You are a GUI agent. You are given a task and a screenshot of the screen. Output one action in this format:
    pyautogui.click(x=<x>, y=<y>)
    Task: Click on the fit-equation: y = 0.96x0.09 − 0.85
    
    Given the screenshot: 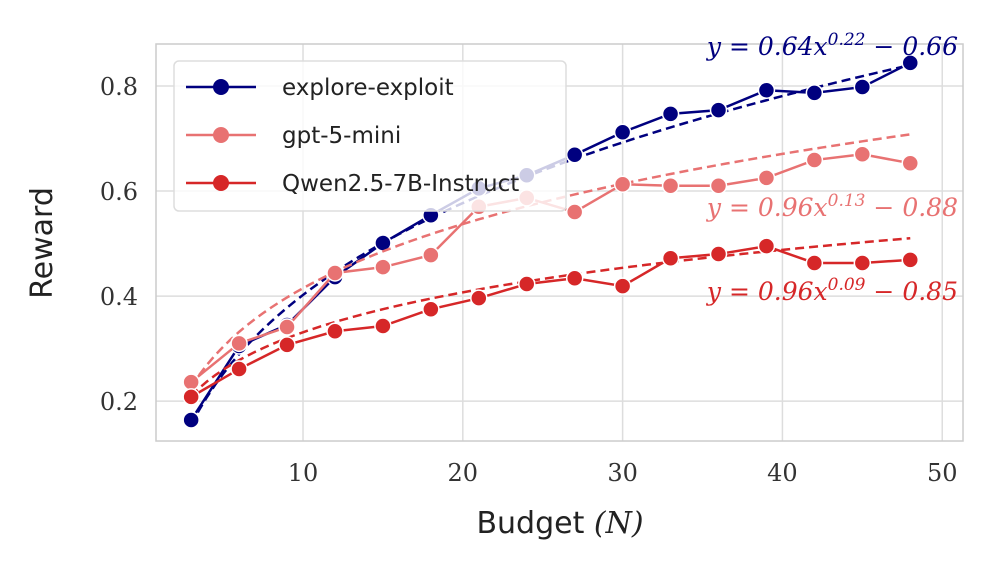 What is the action you would take?
    pyautogui.click(x=832, y=290)
    